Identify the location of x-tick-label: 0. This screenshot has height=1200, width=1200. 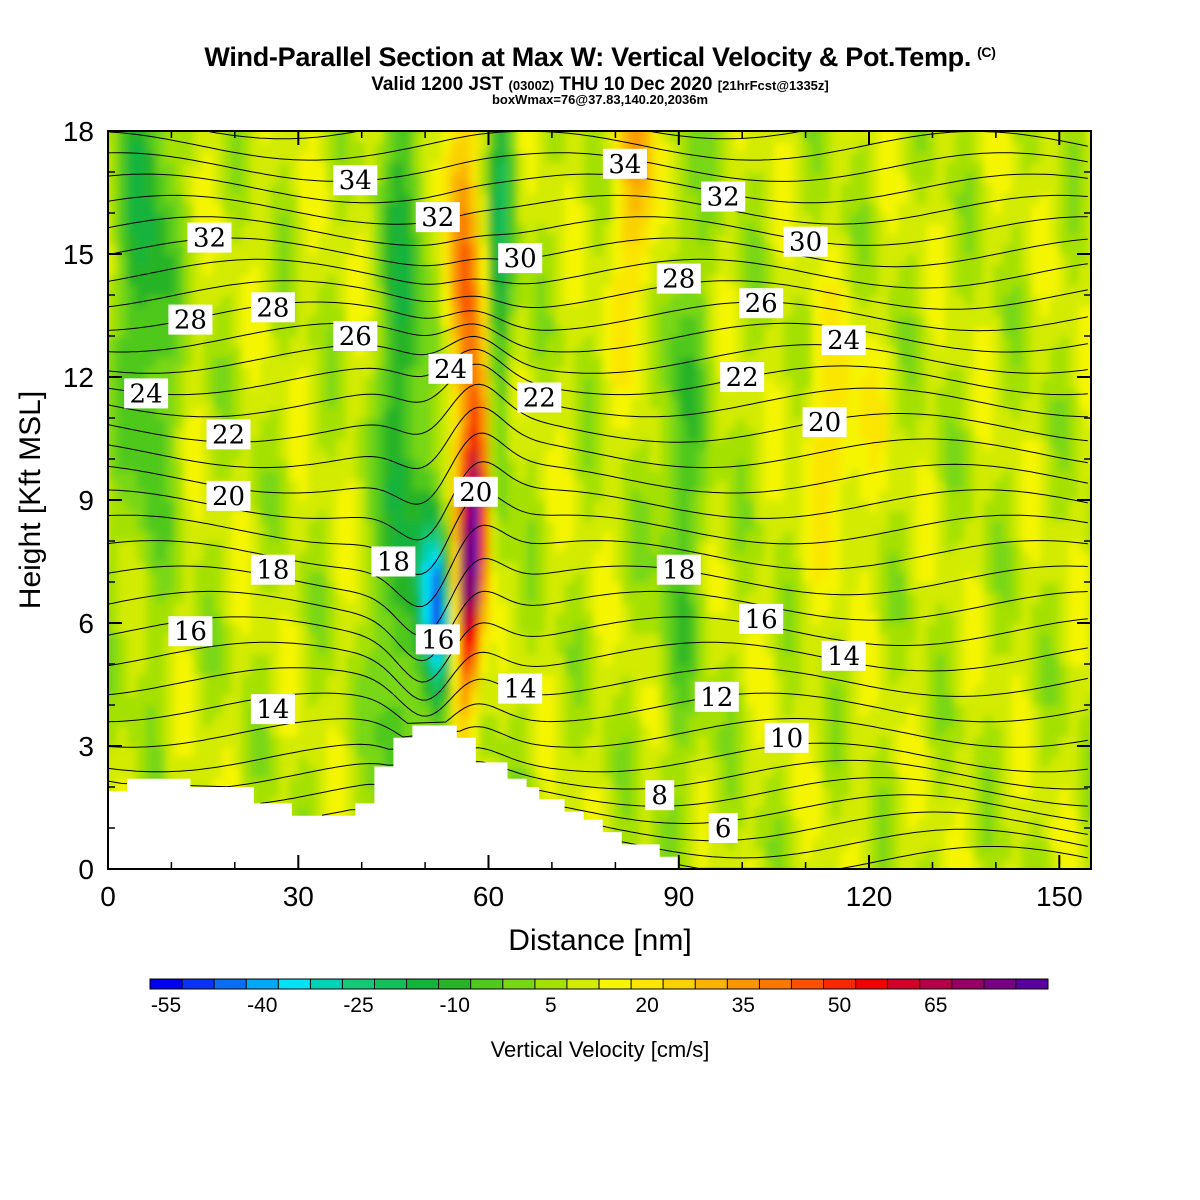
(108, 896).